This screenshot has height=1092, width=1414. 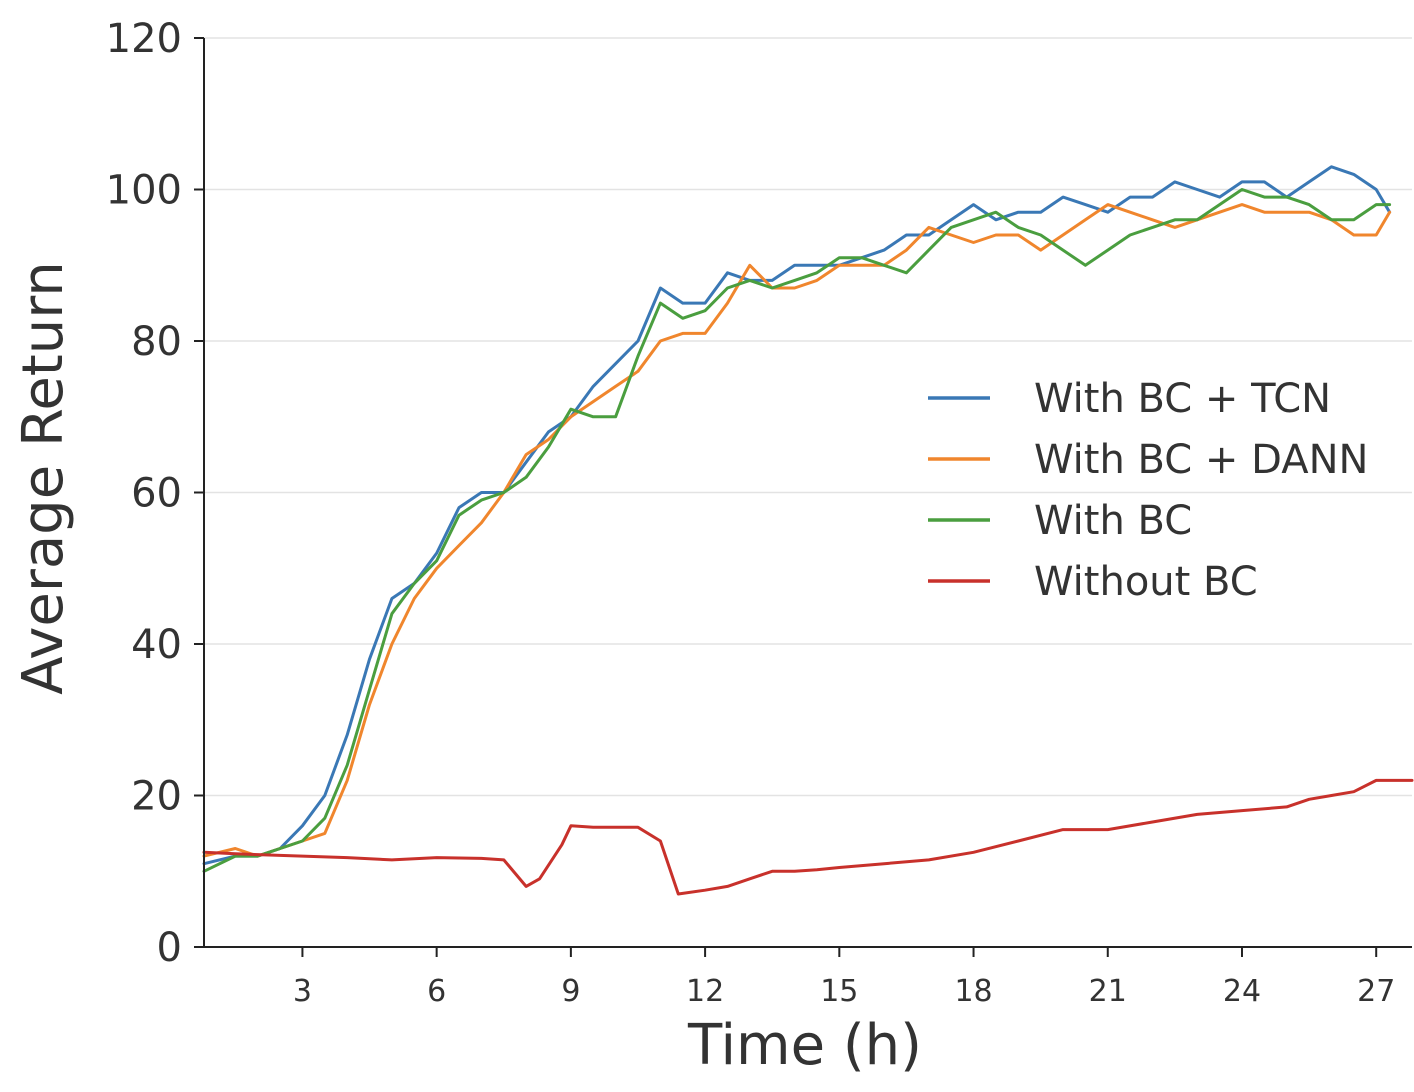 What do you see at coordinates (43, 478) in the screenshot?
I see `y-axis-title: Average Return` at bounding box center [43, 478].